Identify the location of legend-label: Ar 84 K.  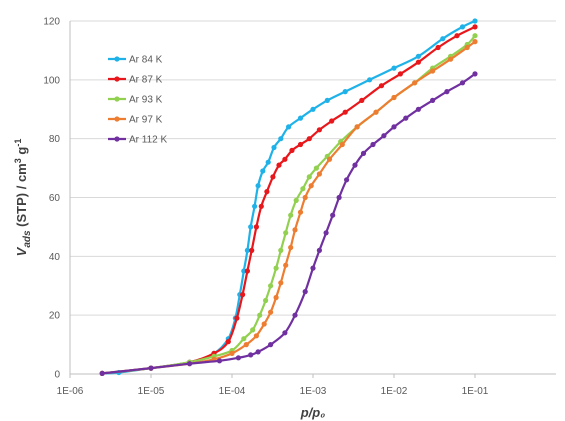
(146, 60).